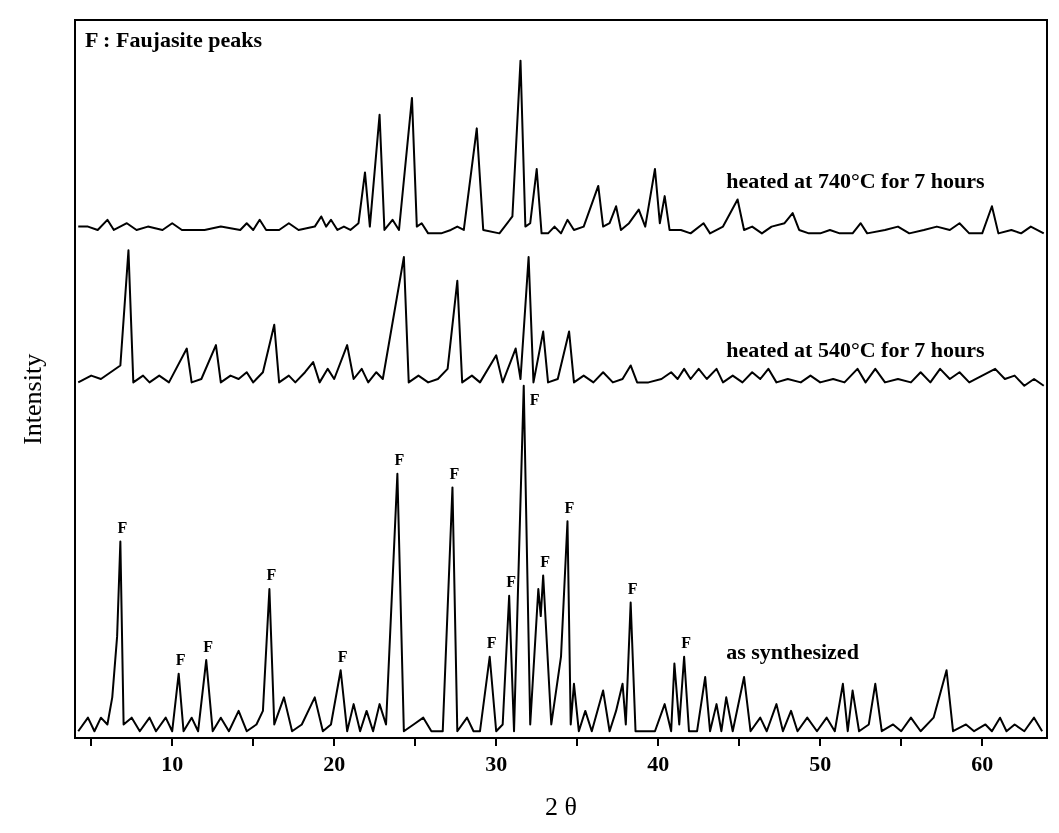 The image size is (1059, 833). What do you see at coordinates (496, 763) in the screenshot?
I see `x-tick-label: 30` at bounding box center [496, 763].